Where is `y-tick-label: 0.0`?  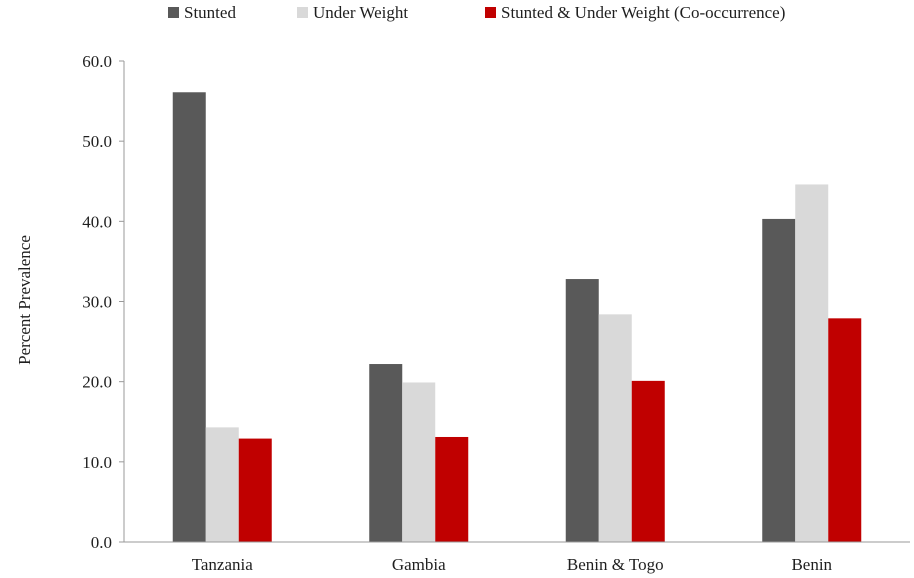 y-tick-label: 0.0 is located at coordinates (101, 542).